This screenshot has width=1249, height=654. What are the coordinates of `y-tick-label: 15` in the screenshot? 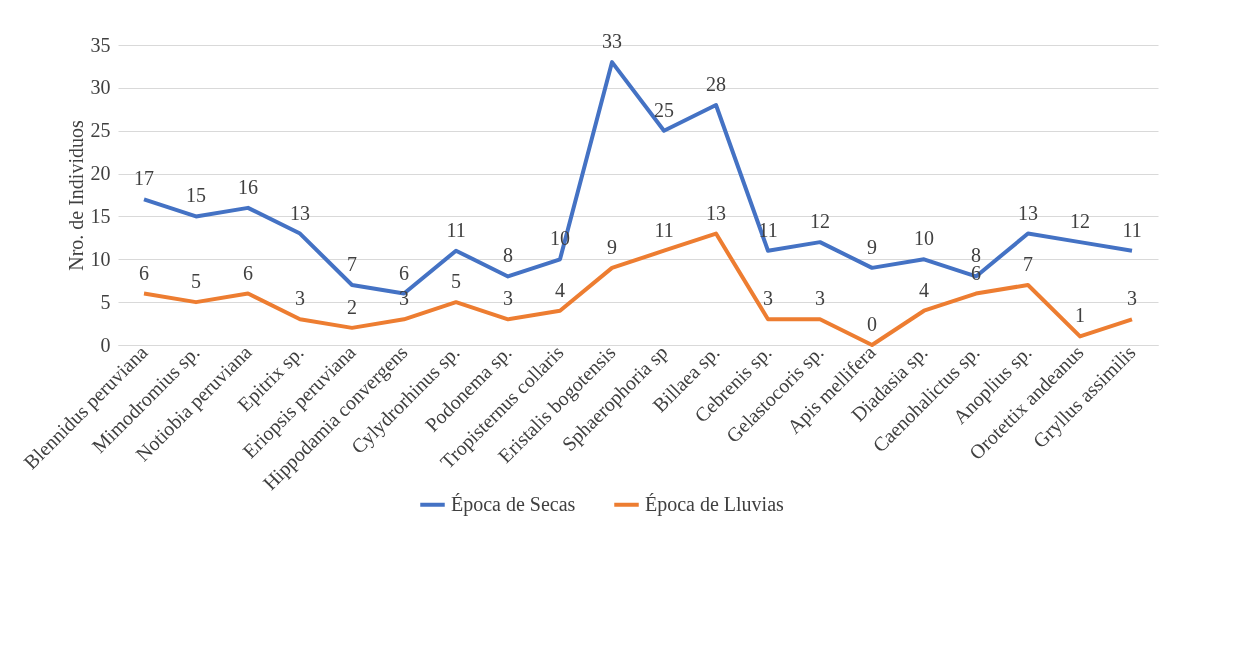 It's located at (100, 215).